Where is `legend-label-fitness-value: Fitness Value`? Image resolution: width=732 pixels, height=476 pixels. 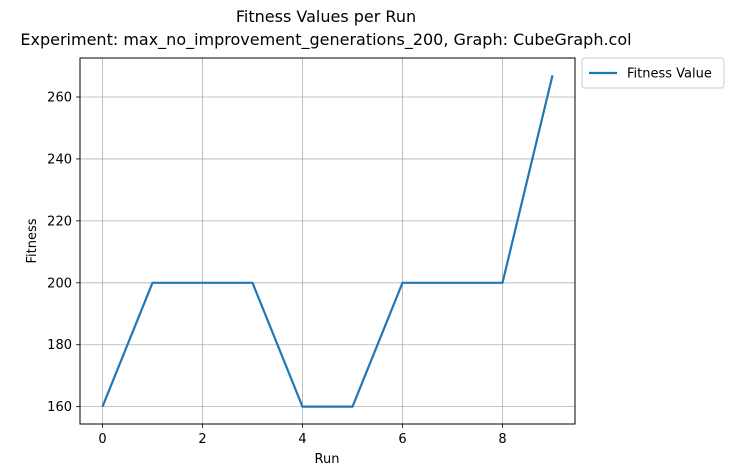 legend-label-fitness-value: Fitness Value is located at coordinates (669, 74).